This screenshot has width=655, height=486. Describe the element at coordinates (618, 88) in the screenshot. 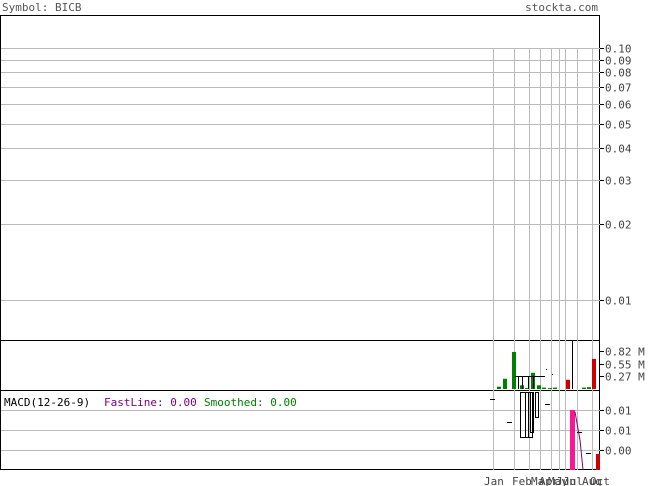

I see `price-tick-label: 0.07` at that location.